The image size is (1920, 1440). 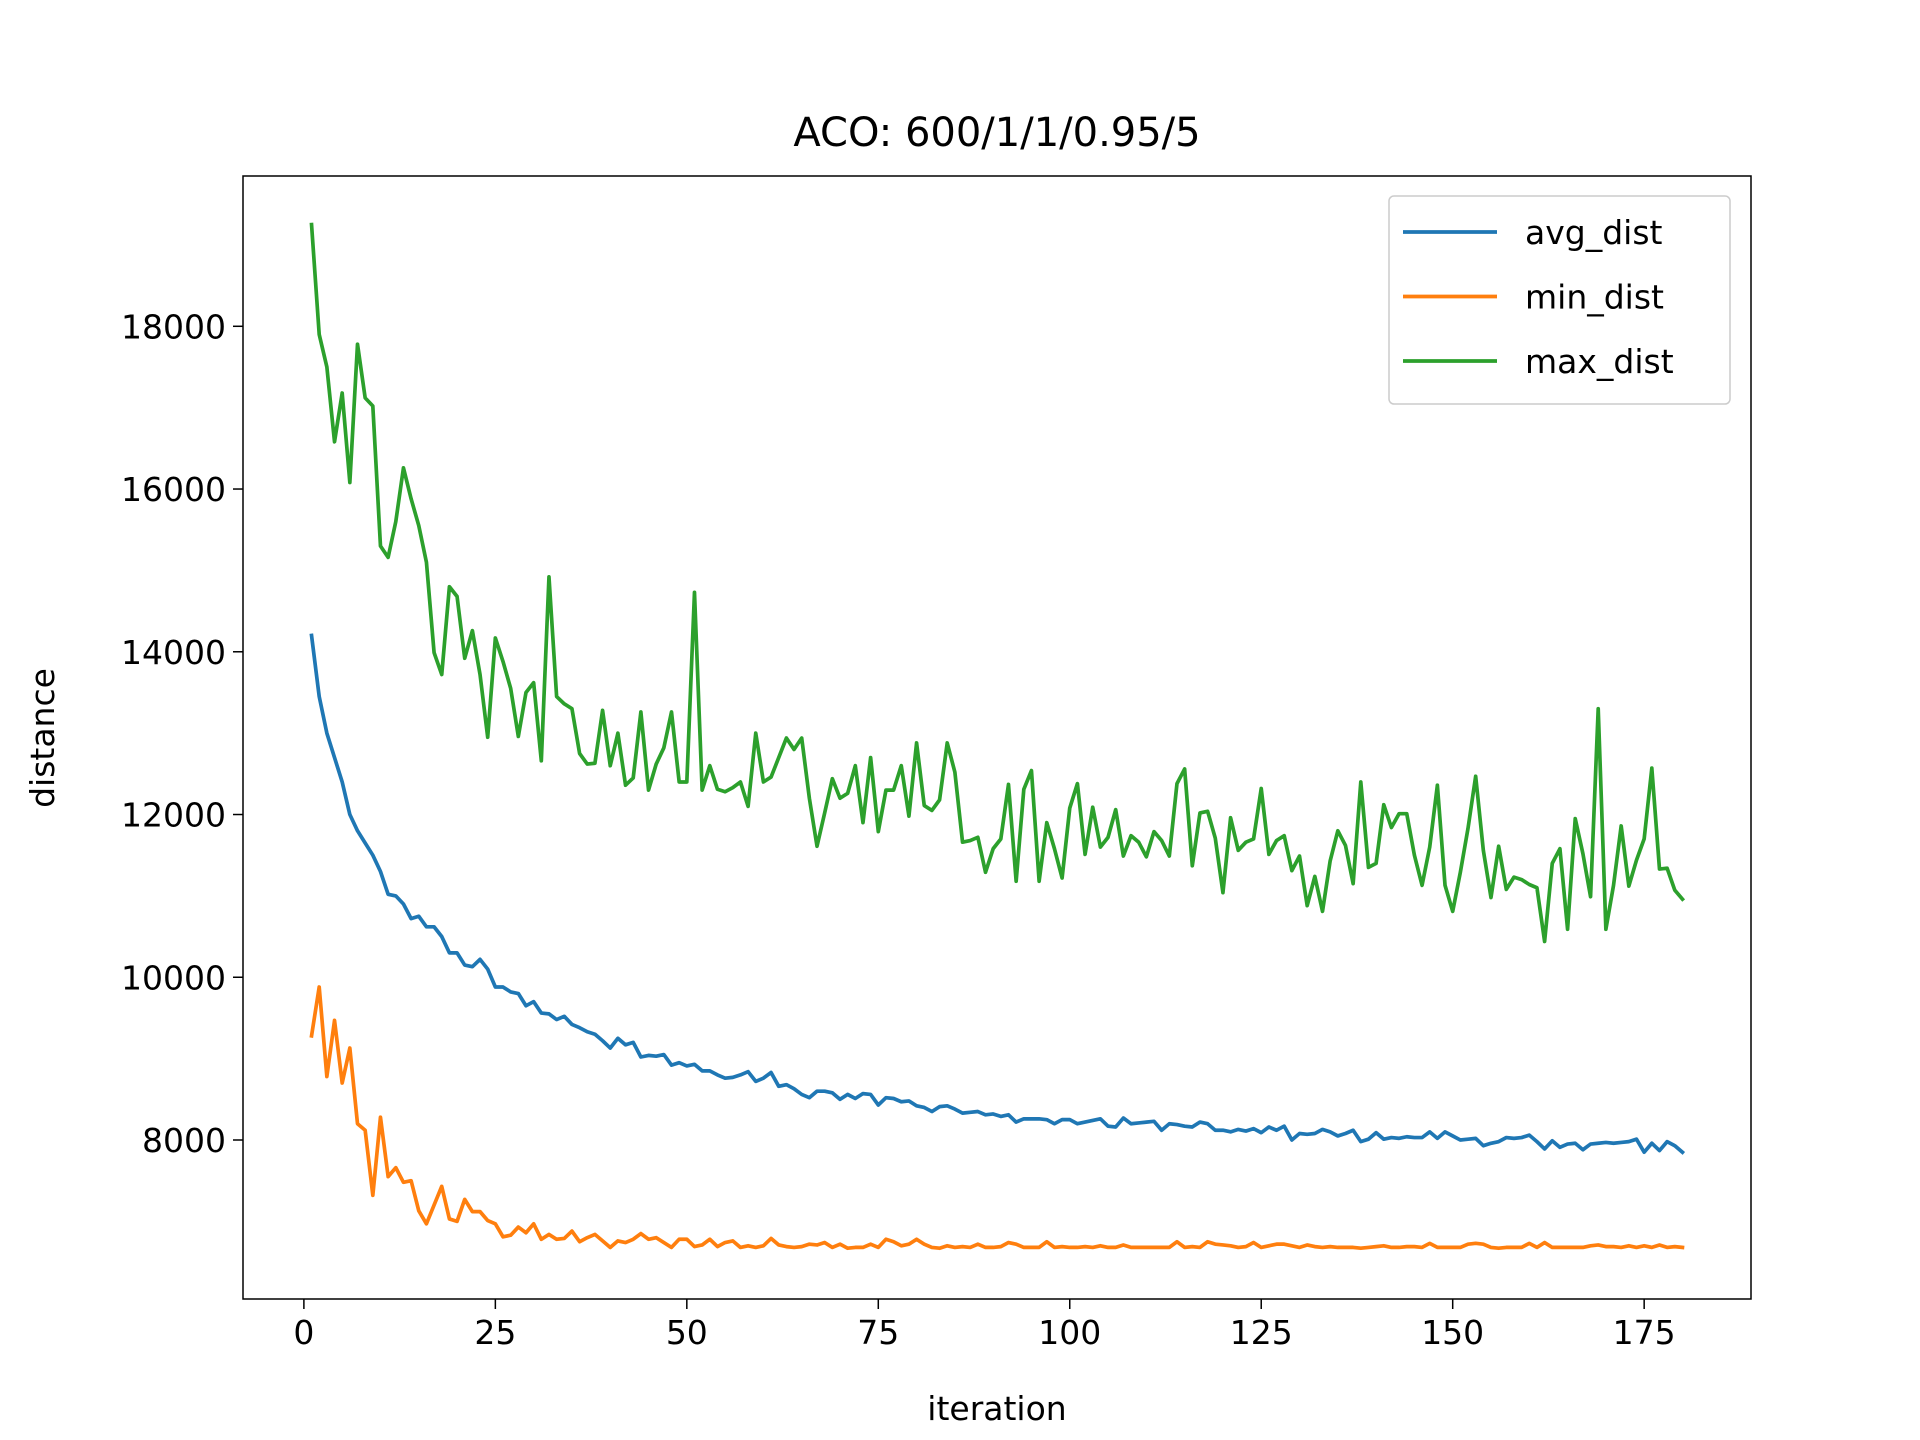 I want to click on x-tick-label: 175, so click(x=1644, y=1332).